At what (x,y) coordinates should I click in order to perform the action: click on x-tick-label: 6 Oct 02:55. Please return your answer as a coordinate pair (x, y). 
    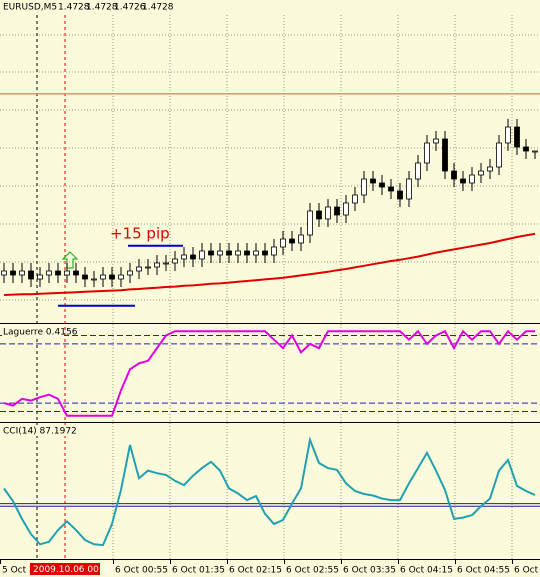
    Looking at the image, I should click on (312, 571).